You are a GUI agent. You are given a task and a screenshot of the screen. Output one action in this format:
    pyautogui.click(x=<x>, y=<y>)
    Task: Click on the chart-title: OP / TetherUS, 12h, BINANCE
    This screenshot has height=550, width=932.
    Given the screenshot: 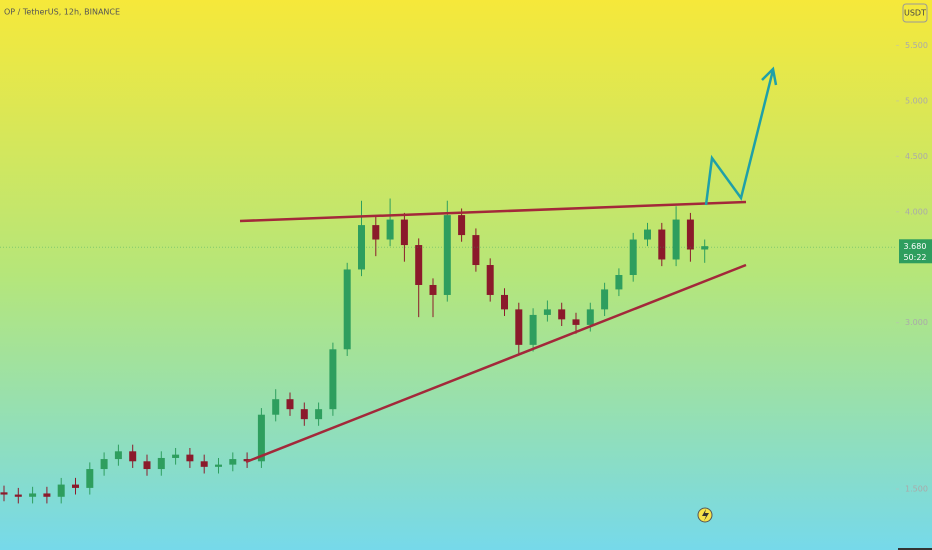 What is the action you would take?
    pyautogui.click(x=62, y=12)
    